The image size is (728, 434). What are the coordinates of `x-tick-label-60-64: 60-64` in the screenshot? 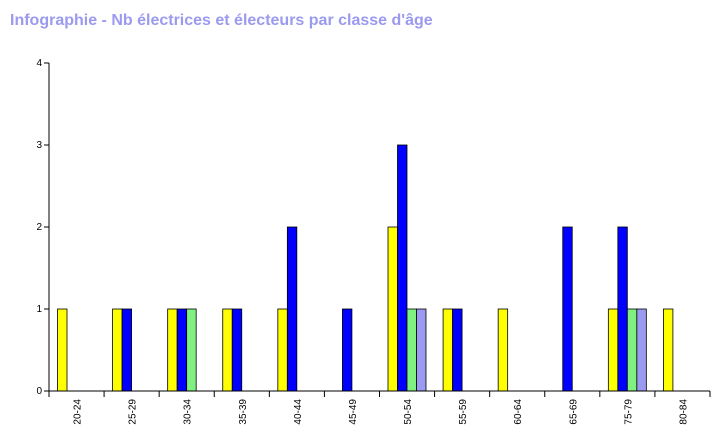 It's located at (518, 412).